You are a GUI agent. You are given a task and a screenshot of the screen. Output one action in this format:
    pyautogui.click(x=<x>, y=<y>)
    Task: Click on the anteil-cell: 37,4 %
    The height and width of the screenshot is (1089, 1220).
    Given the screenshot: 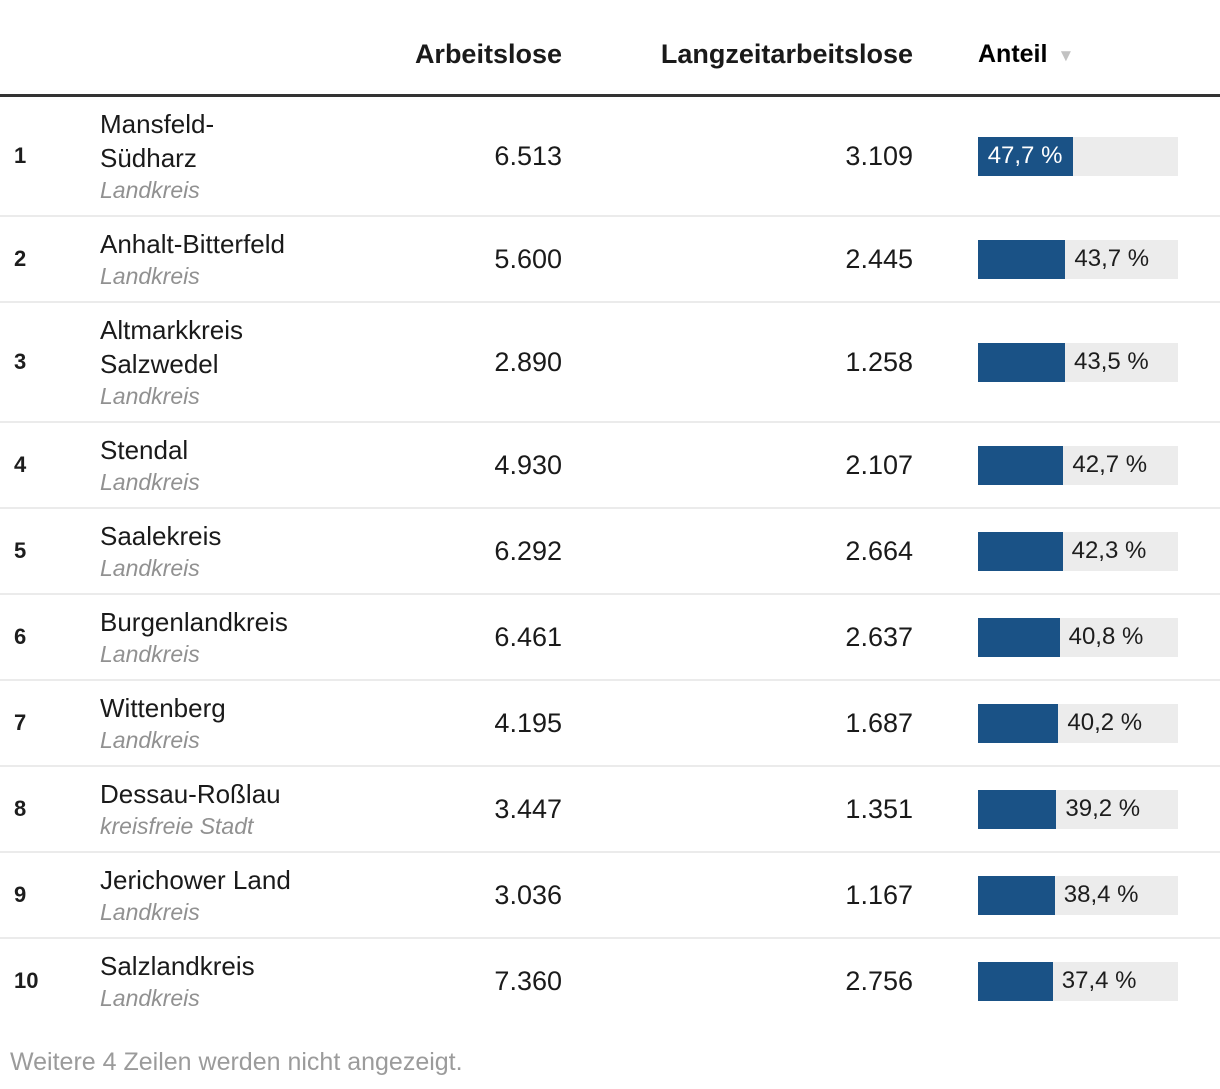 What is the action you would take?
    pyautogui.click(x=1045, y=981)
    